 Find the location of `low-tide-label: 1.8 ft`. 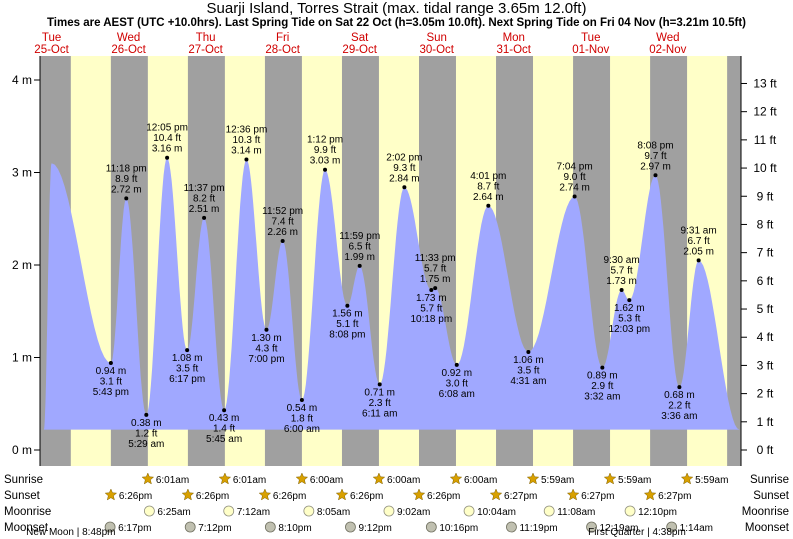

low-tide-label: 1.8 ft is located at coordinates (302, 419).